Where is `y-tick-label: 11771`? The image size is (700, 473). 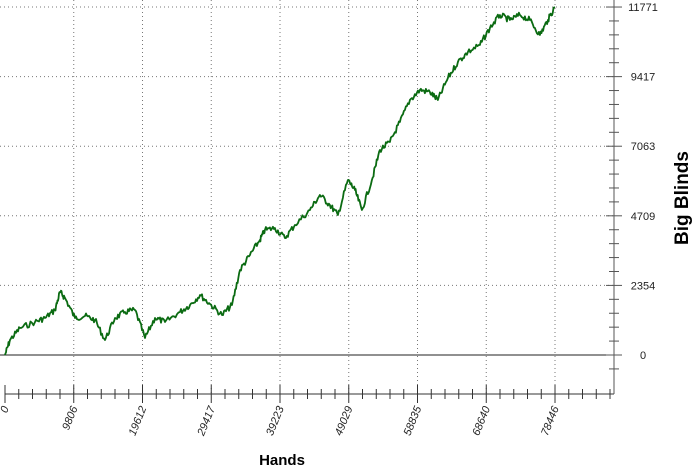
y-tick-label: 11771 is located at coordinates (643, 8).